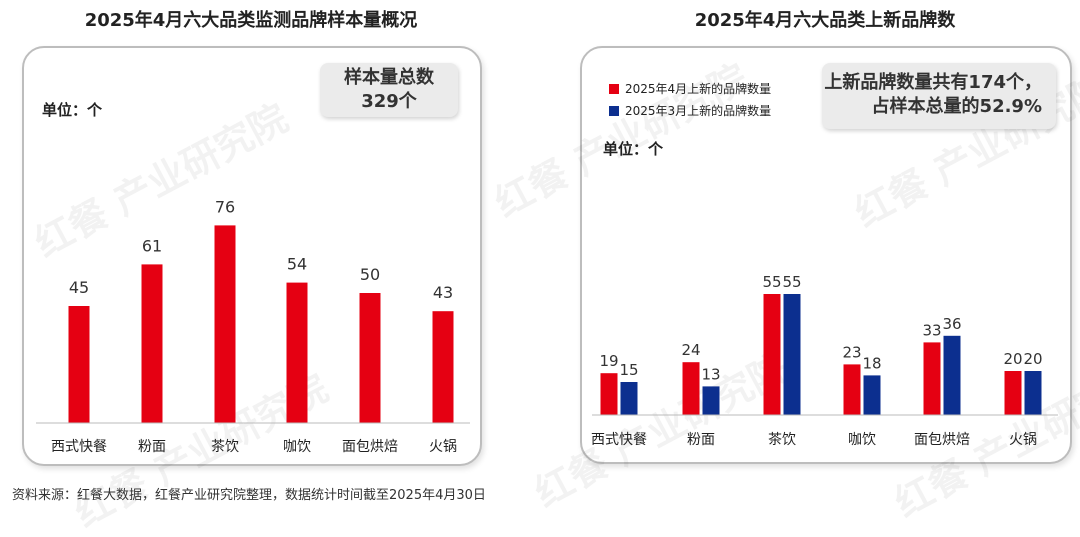 The height and width of the screenshot is (537, 1080). I want to click on legend-label: 2025年3月上新的品牌数量, so click(698, 111).